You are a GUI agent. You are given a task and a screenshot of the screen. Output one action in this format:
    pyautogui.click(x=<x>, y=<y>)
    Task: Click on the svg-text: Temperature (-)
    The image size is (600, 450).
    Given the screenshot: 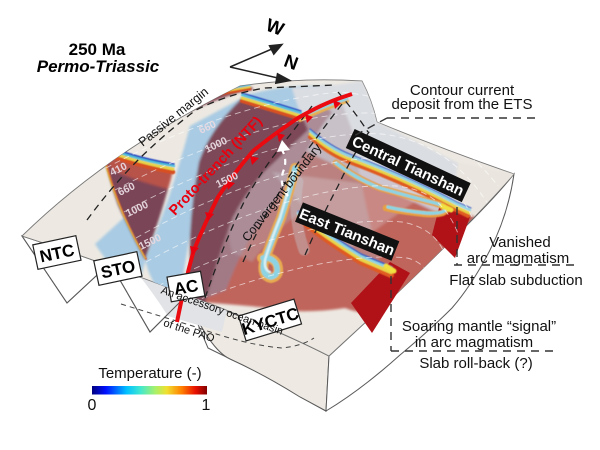 What is the action you would take?
    pyautogui.click(x=149, y=373)
    